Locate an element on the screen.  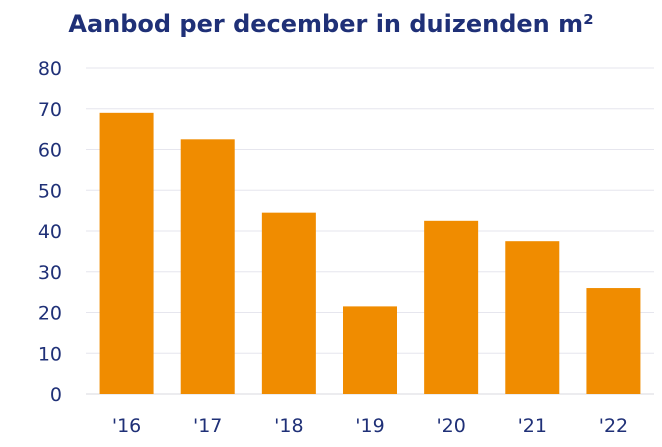
y-tick-label: 20 is located at coordinates (50, 314).